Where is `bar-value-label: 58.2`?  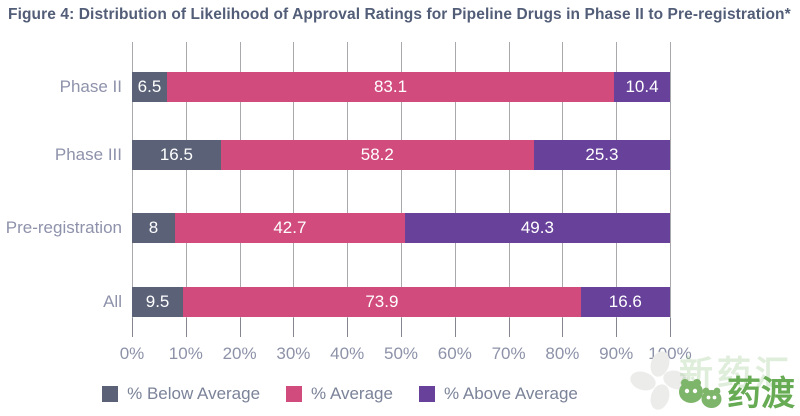 bar-value-label: 58.2 is located at coordinates (377, 154).